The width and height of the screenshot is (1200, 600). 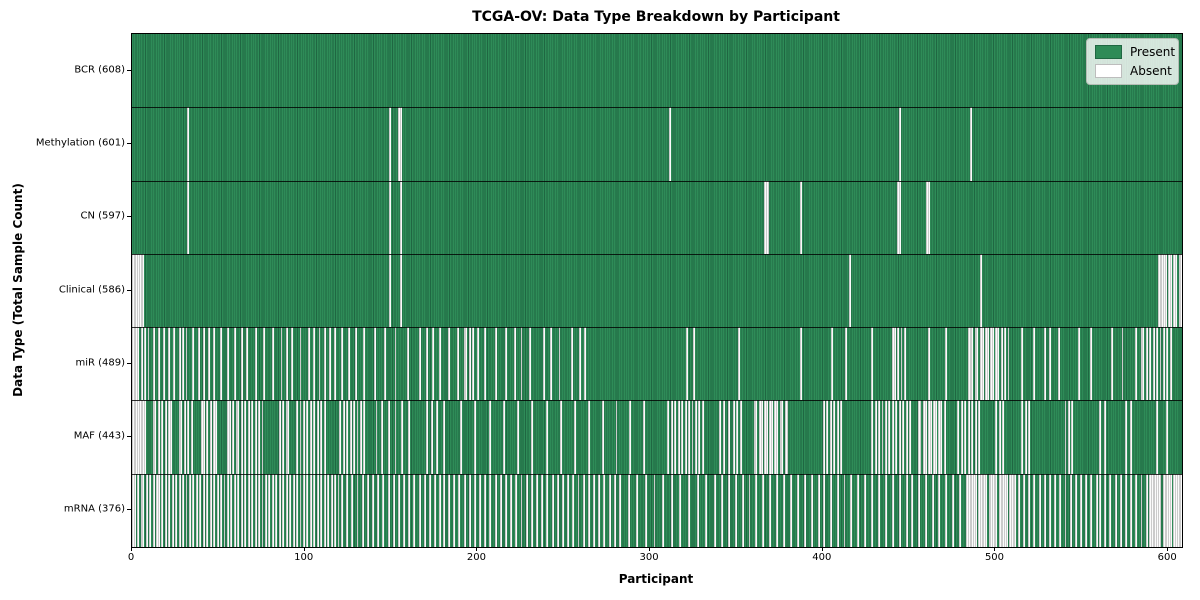 I want to click on y-tick-label-cn: CN (597), so click(x=102, y=216).